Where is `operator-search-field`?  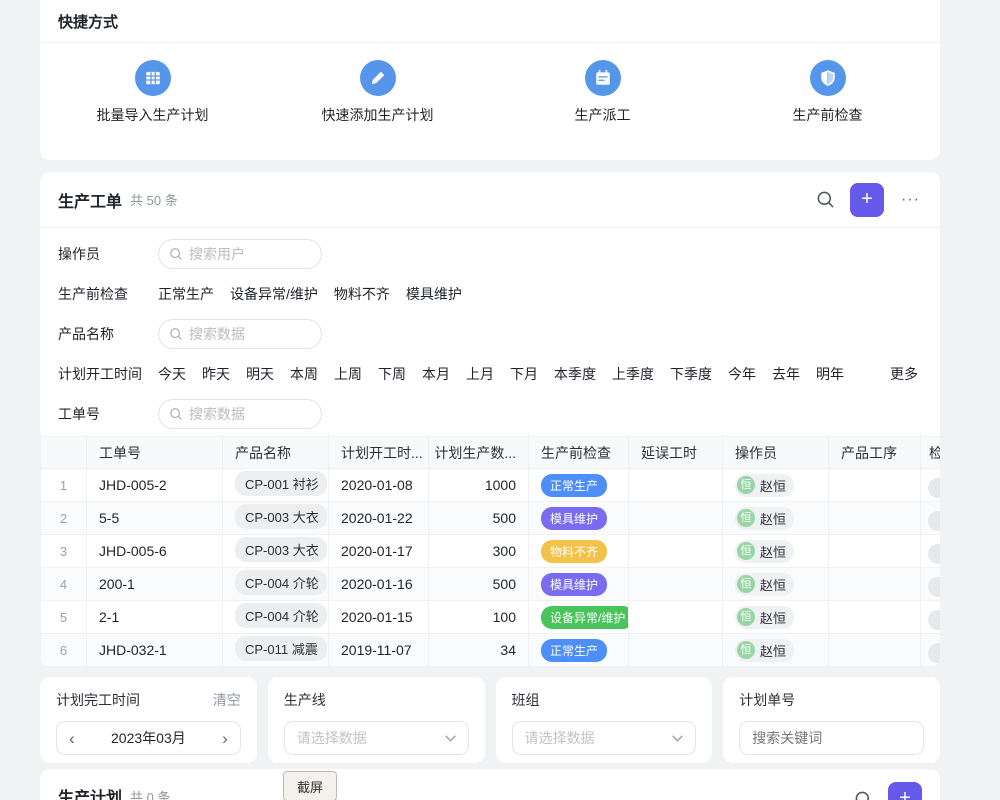 operator-search-field is located at coordinates (244, 254).